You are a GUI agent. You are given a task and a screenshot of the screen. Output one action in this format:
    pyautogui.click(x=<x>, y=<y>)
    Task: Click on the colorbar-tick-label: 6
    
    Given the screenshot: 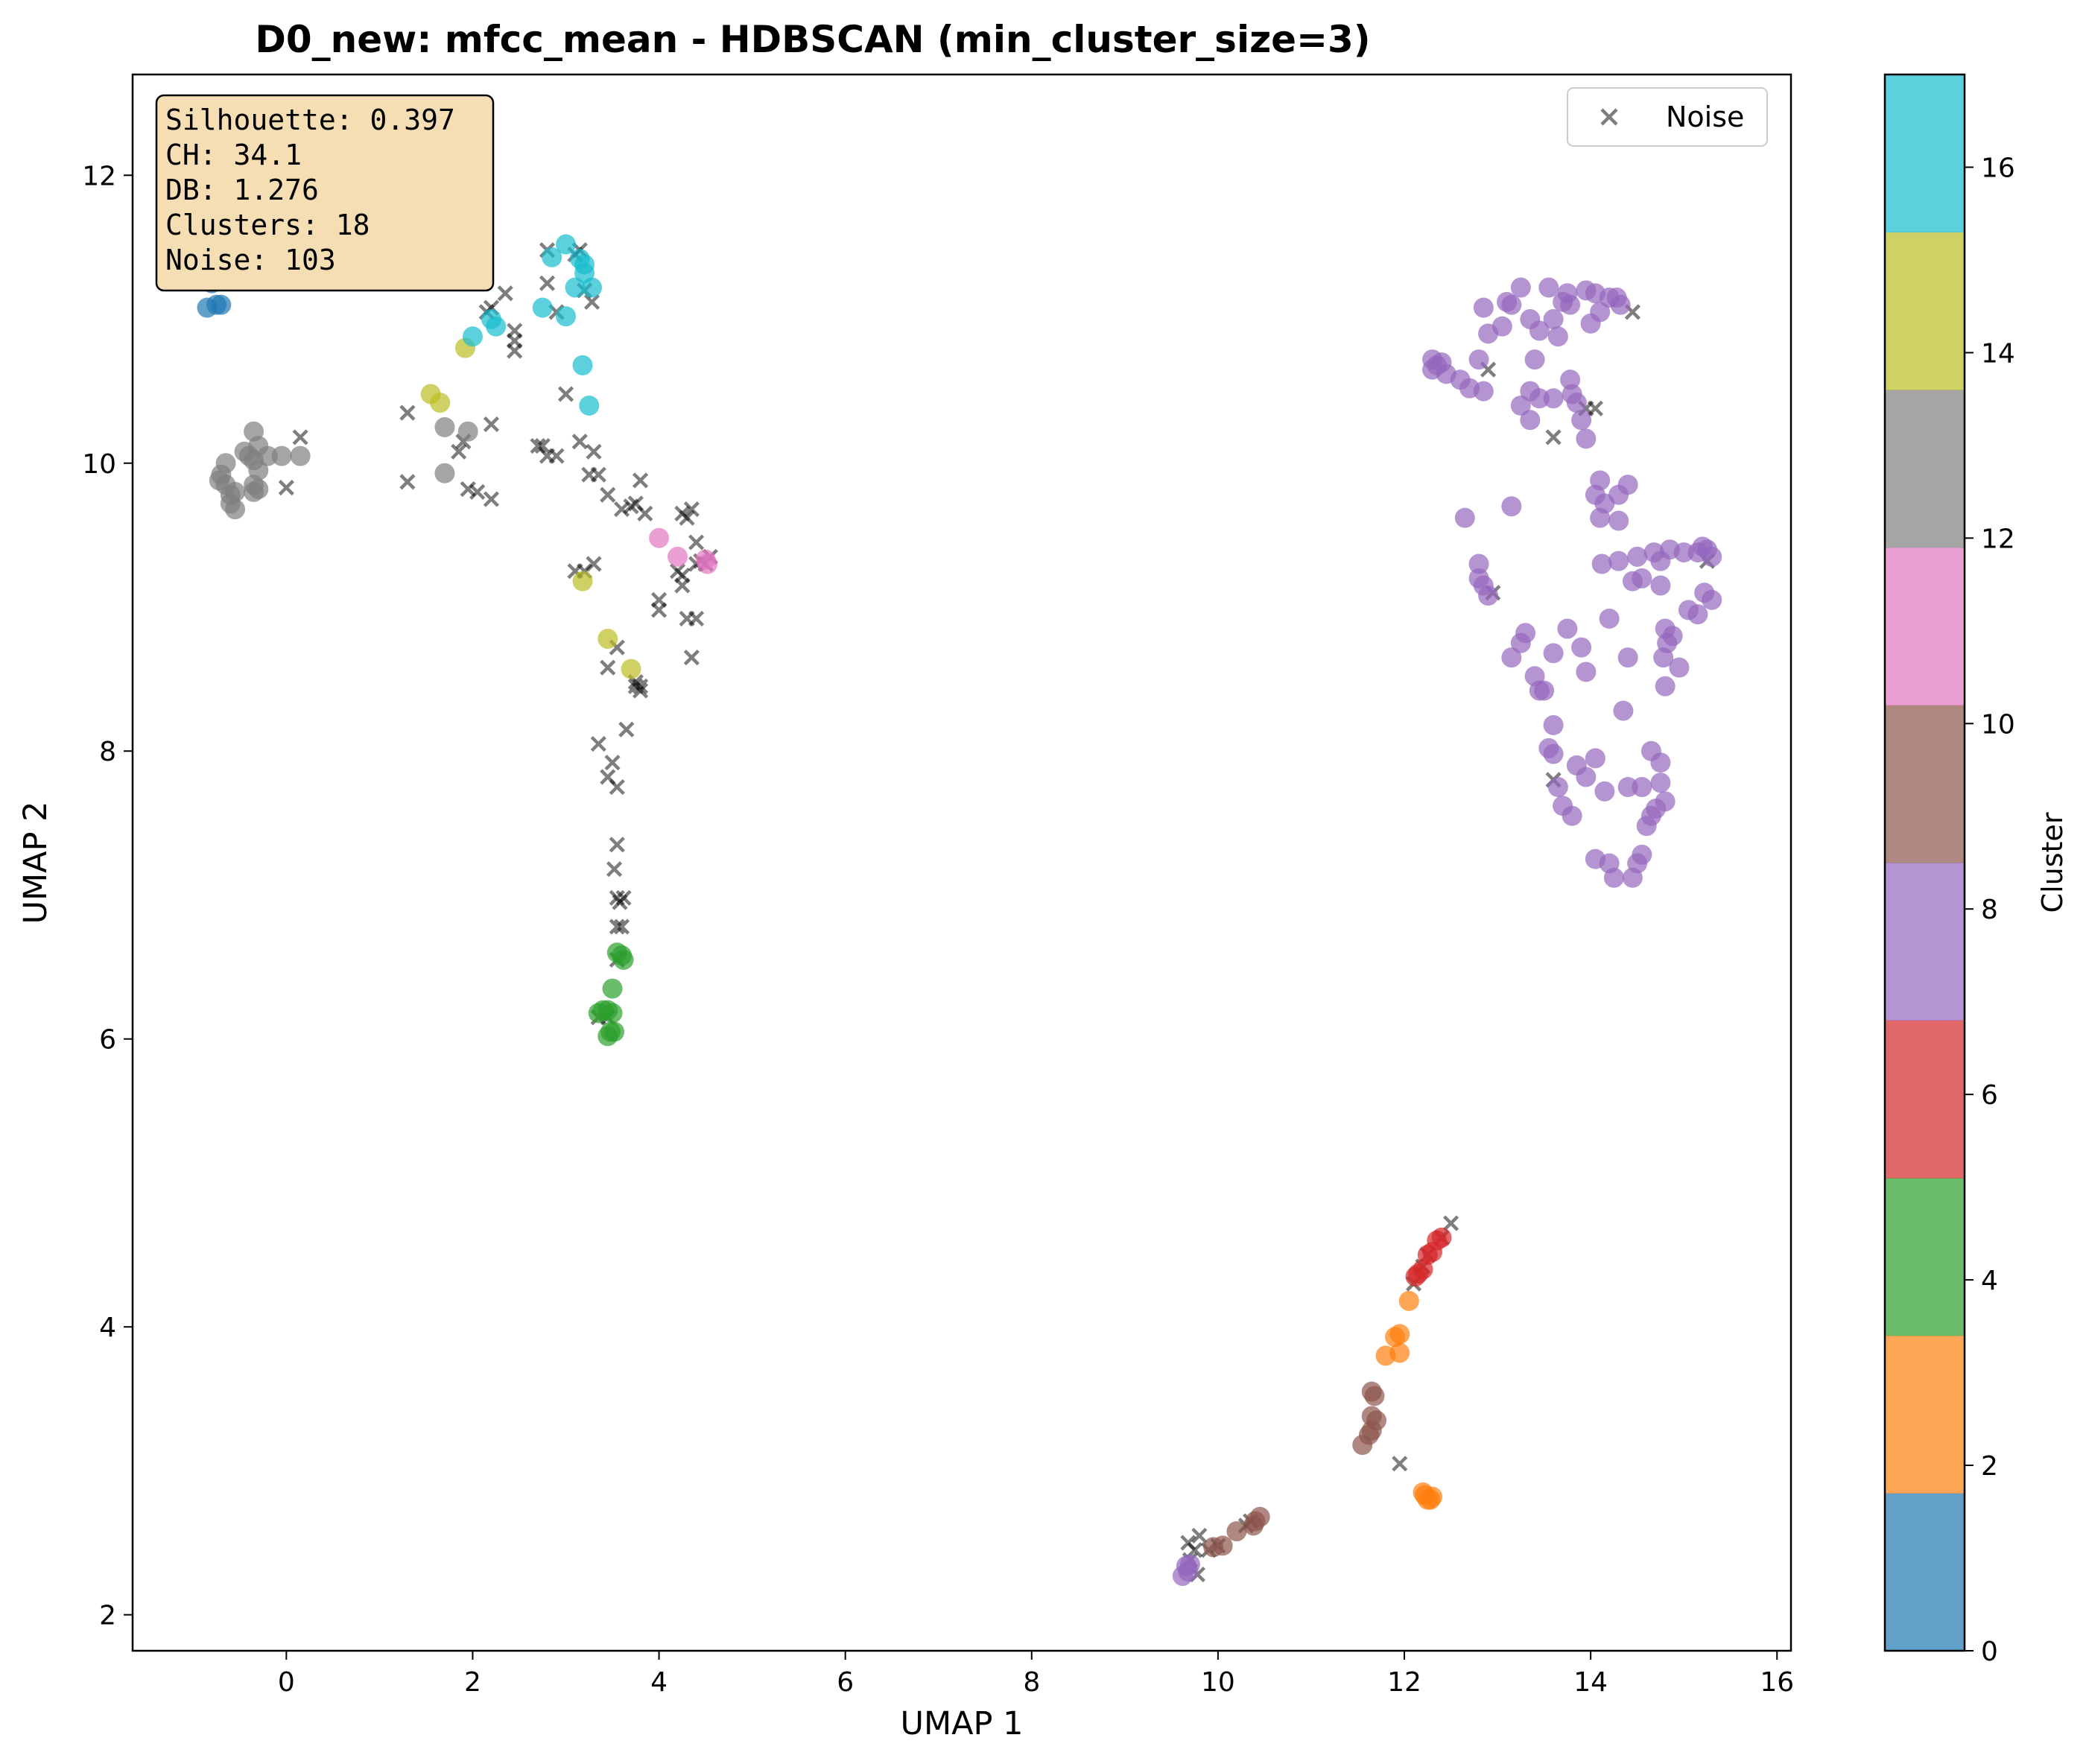 What is the action you would take?
    pyautogui.click(x=1990, y=1095)
    